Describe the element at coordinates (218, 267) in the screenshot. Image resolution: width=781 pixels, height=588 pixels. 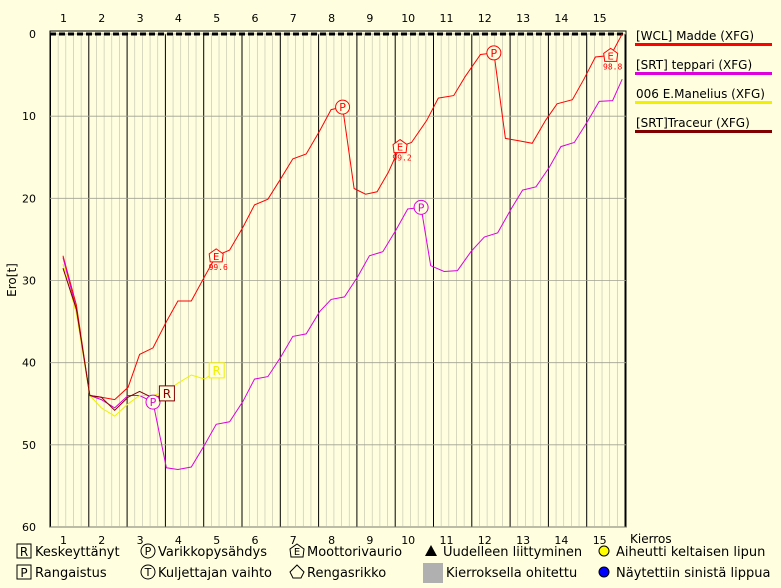
I see `engine-failure-value: 99.6` at that location.